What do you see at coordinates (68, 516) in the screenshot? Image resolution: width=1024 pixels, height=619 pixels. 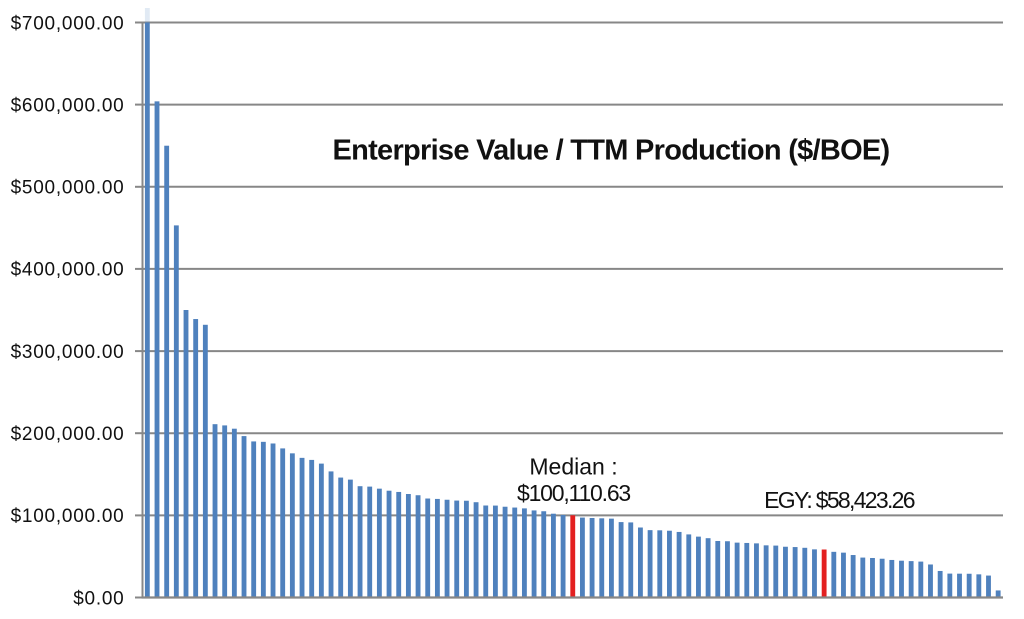 I see `svg-text: $100,000.00` at bounding box center [68, 516].